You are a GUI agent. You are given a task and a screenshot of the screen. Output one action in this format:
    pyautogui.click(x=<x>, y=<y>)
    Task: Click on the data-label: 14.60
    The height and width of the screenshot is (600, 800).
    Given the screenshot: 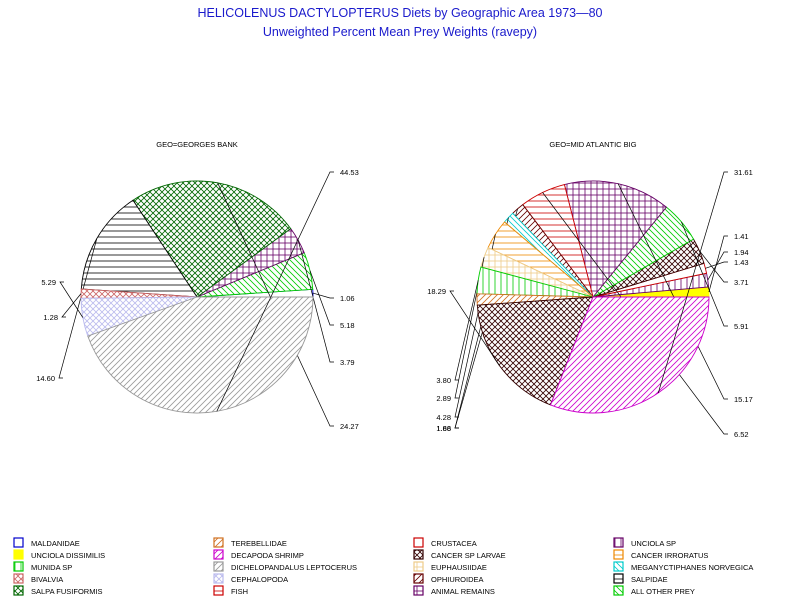 What is the action you would take?
    pyautogui.click(x=45, y=378)
    